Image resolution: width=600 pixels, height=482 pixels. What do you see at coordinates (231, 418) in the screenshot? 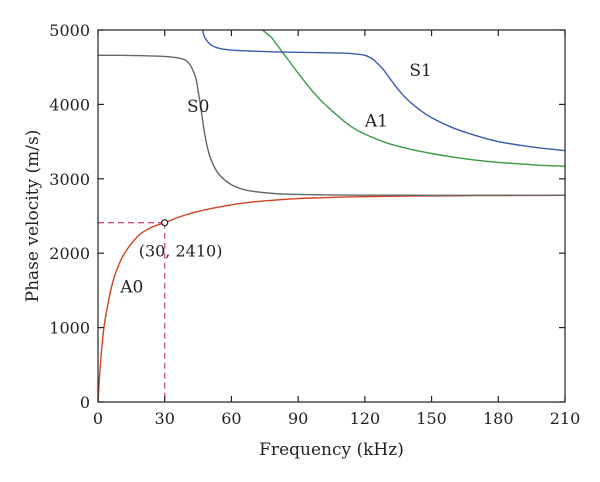
I see `x-tick-label: 60` at bounding box center [231, 418].